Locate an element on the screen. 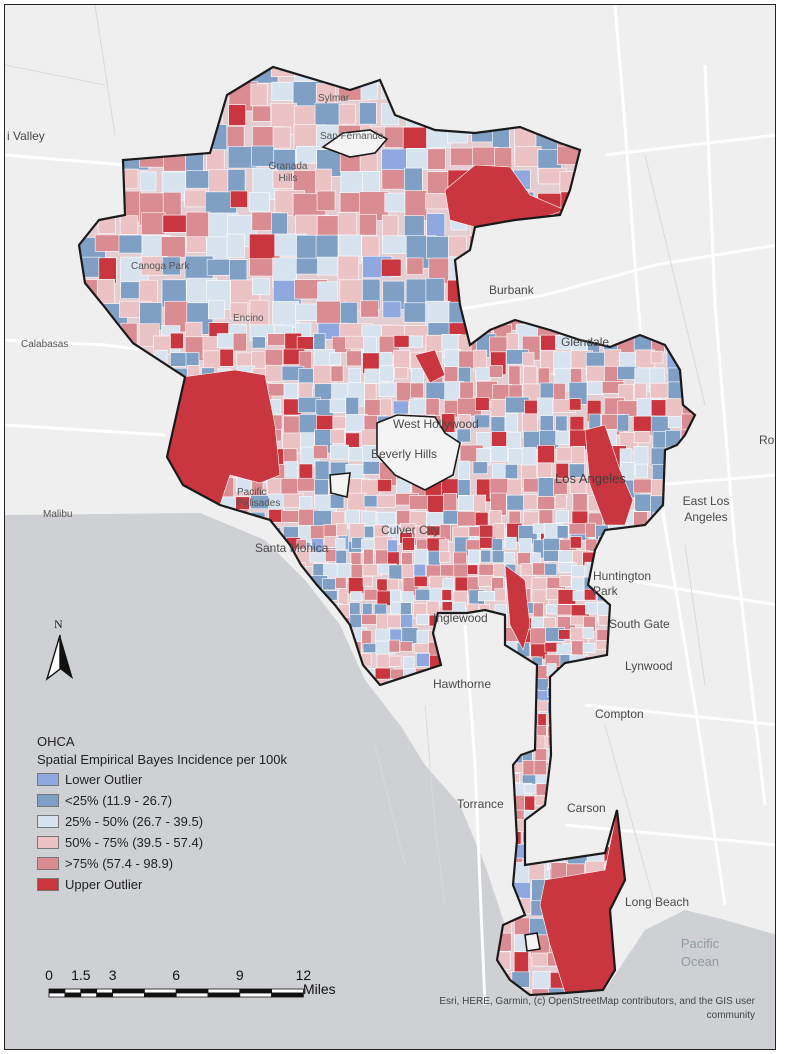 The width and height of the screenshot is (800, 1054). place-label: Ro is located at coordinates (767, 440).